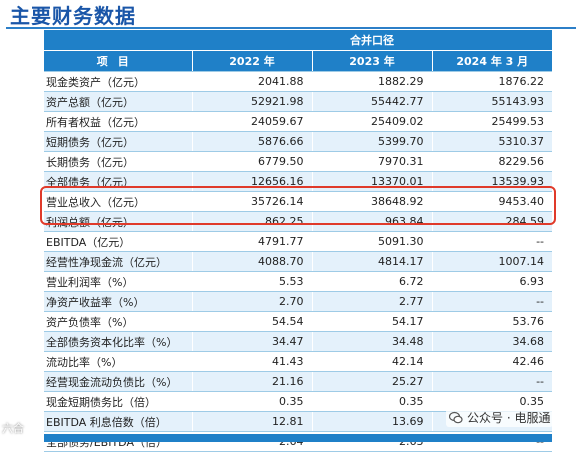  I want to click on row-value: 9453.40, so click(492, 201).